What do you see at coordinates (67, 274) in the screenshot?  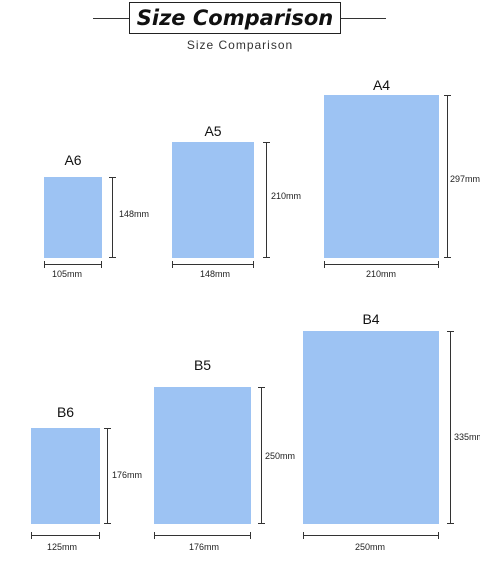 I see `width-label: 105mm` at bounding box center [67, 274].